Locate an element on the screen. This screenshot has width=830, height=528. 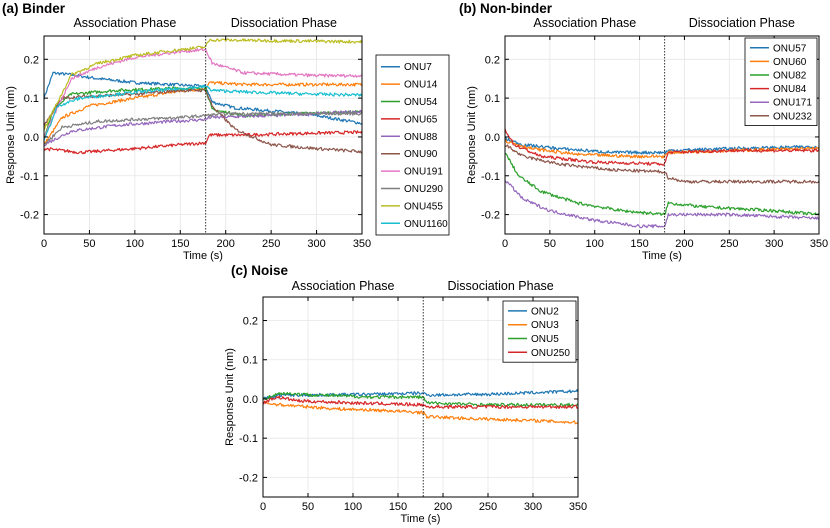
legend-entry-onu88: ONU88 is located at coordinates (421, 137).